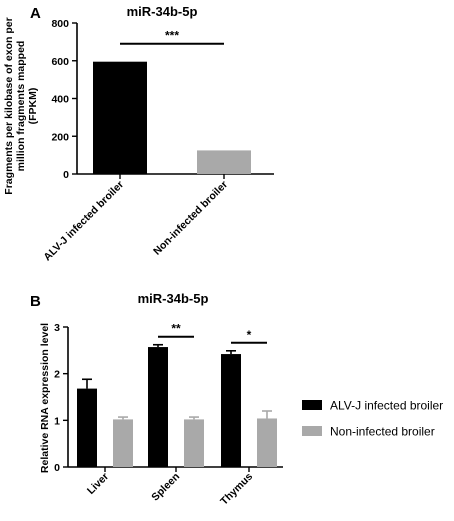 This screenshot has width=454, height=521. I want to click on panel-b-xtick-label: Spleen, so click(165, 487).